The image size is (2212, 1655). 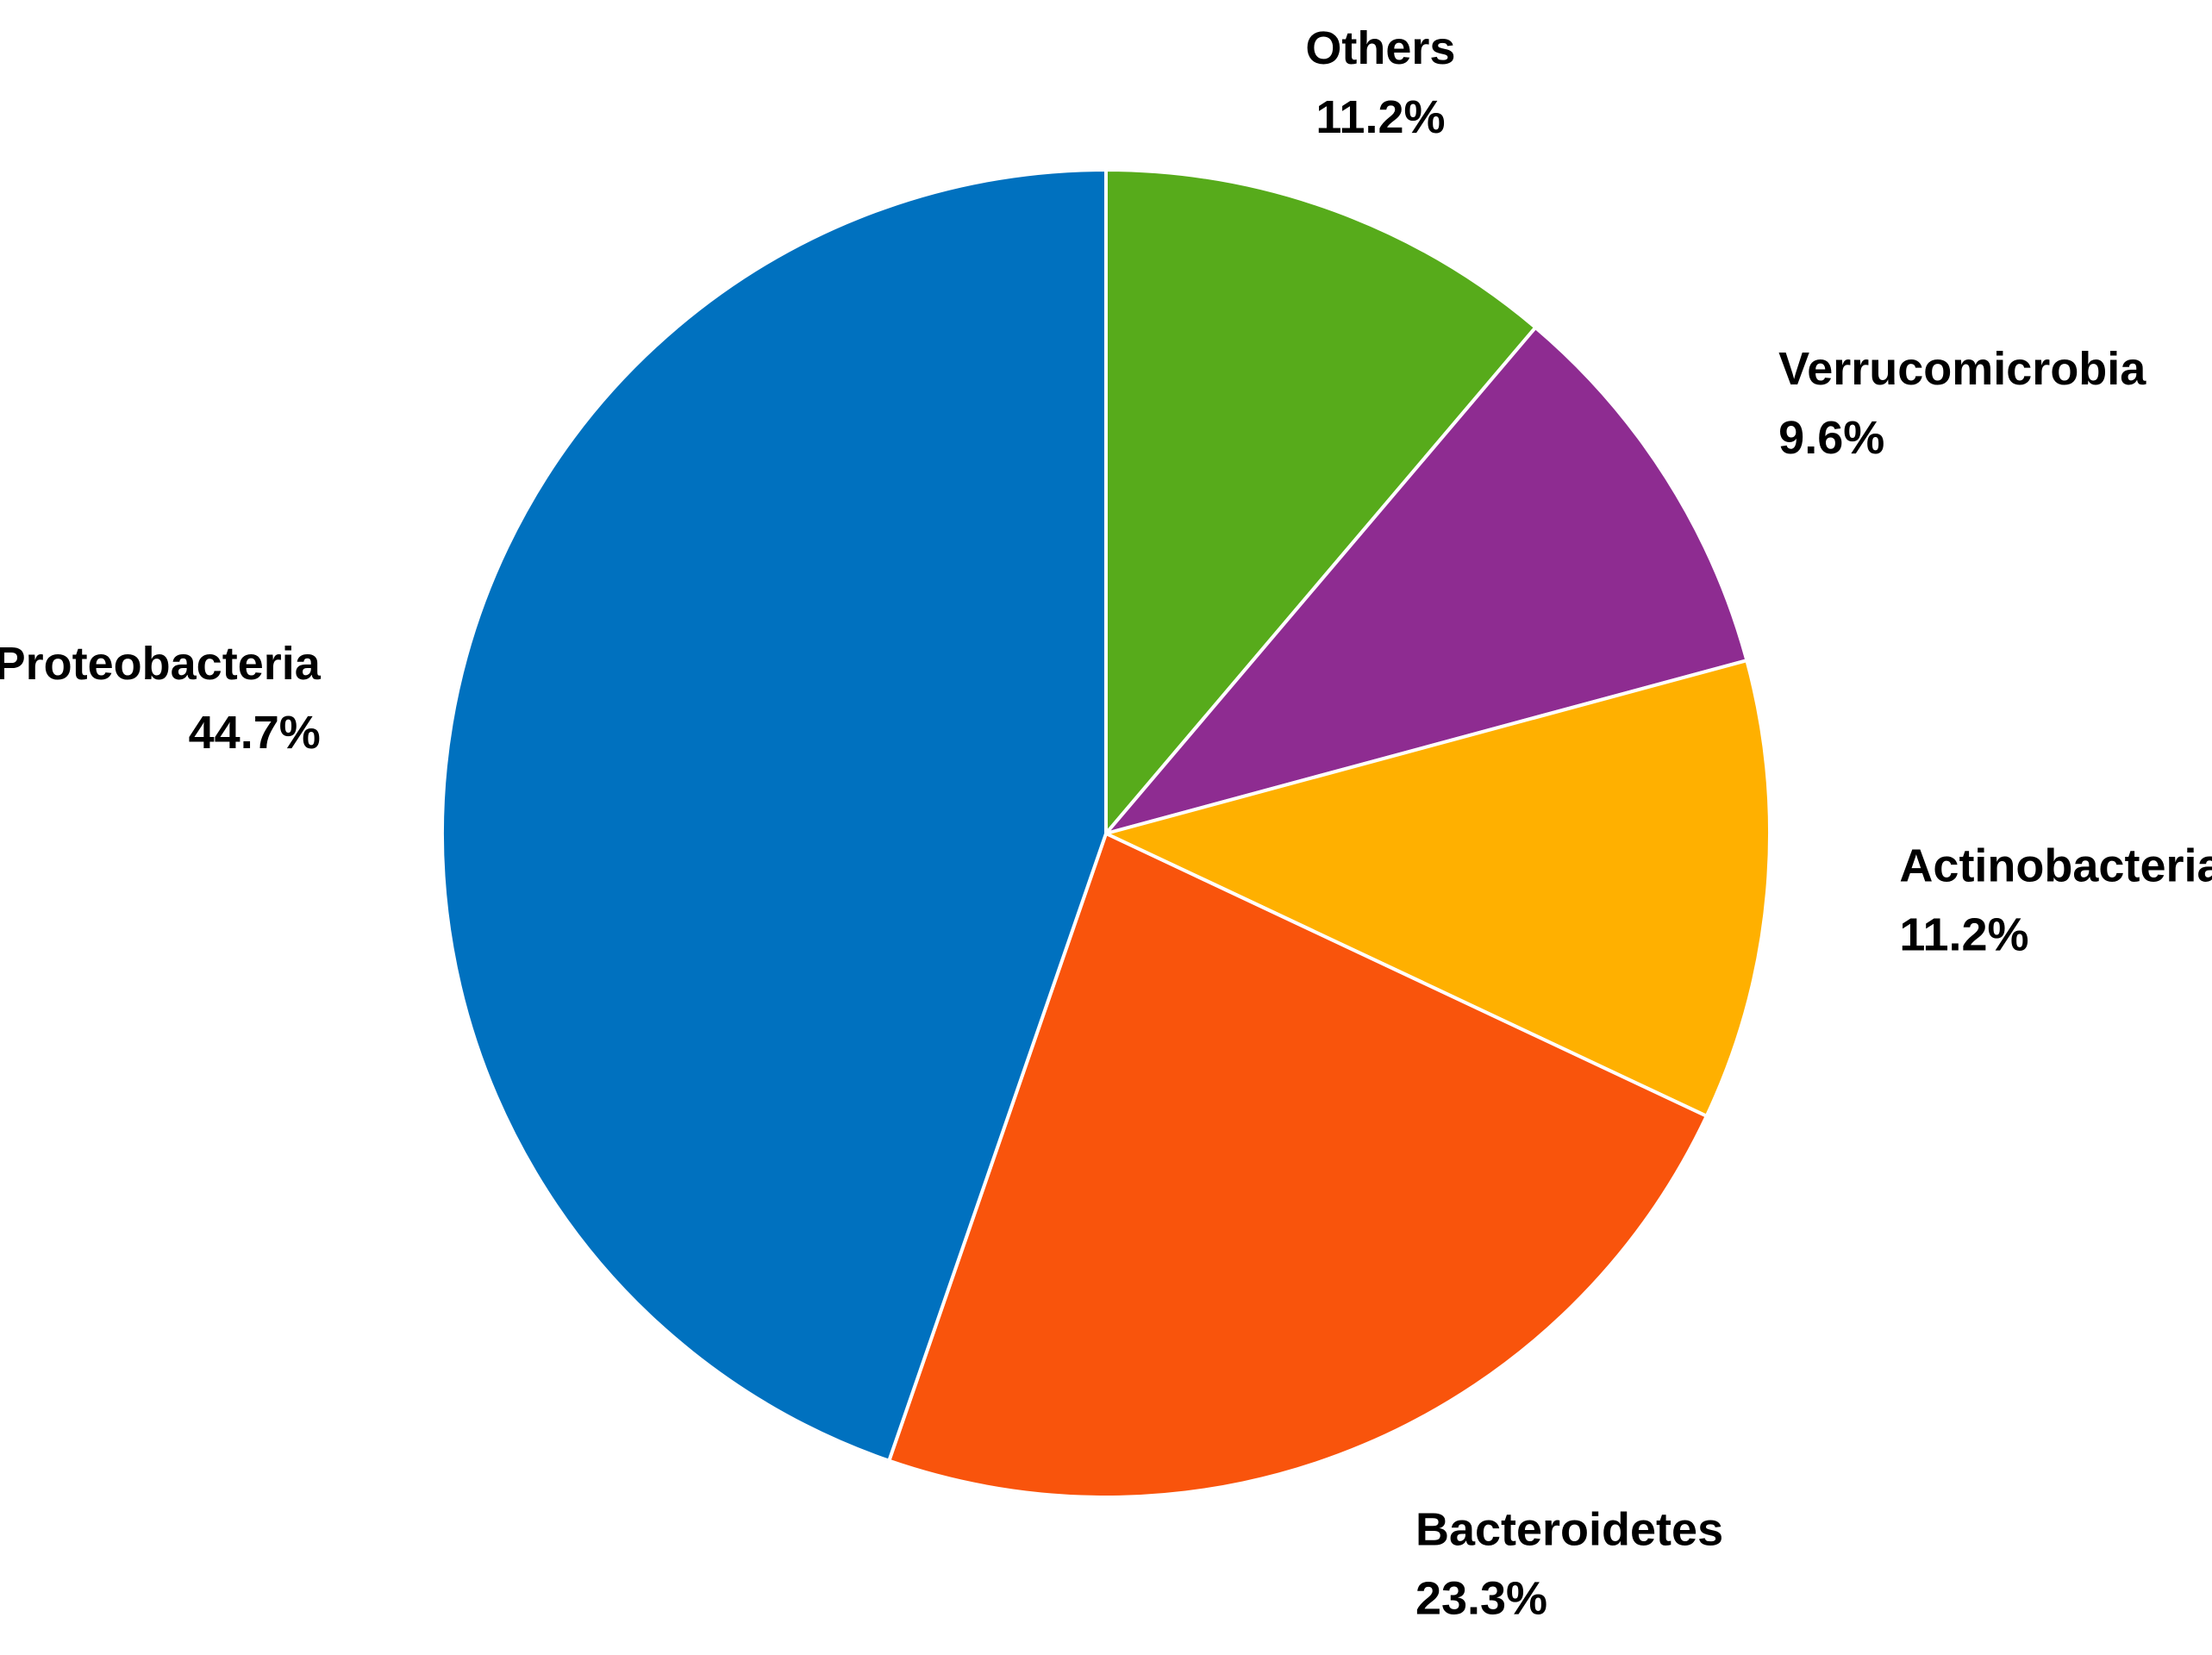 What do you see at coordinates (1569, 1530) in the screenshot?
I see `slice-label: Bacteroidetes` at bounding box center [1569, 1530].